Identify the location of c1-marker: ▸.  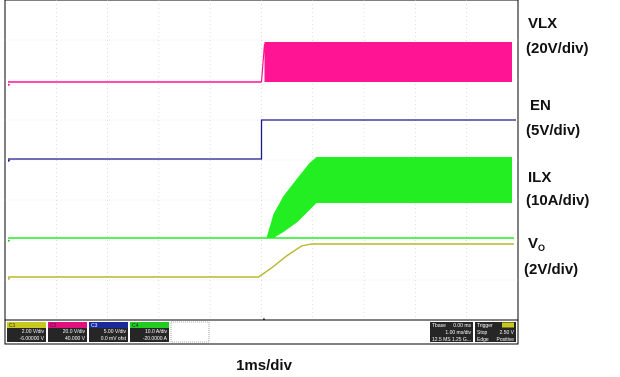
(9, 279).